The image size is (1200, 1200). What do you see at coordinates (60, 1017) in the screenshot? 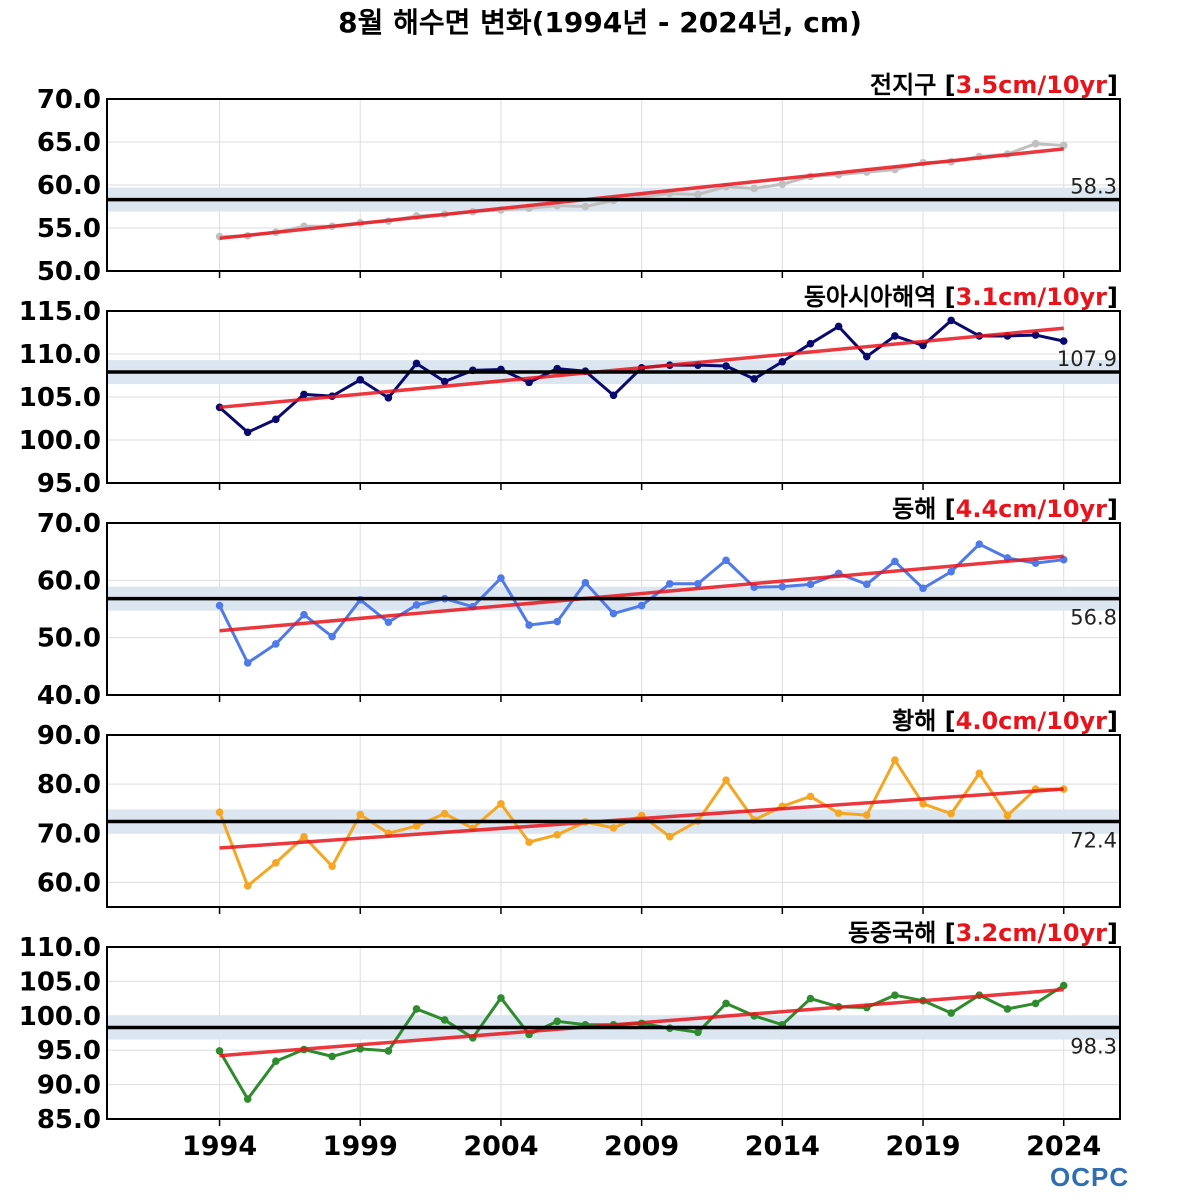
I see `y-tick-label: 100.0` at bounding box center [60, 1017].